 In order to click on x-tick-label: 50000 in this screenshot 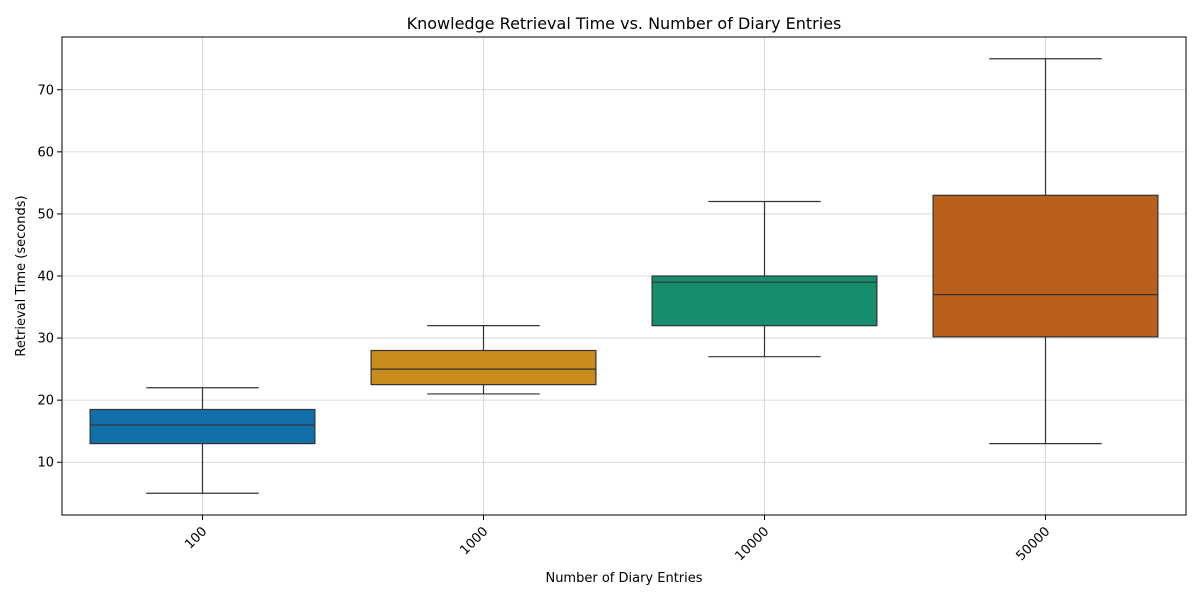, I will do `click(1033, 544)`.